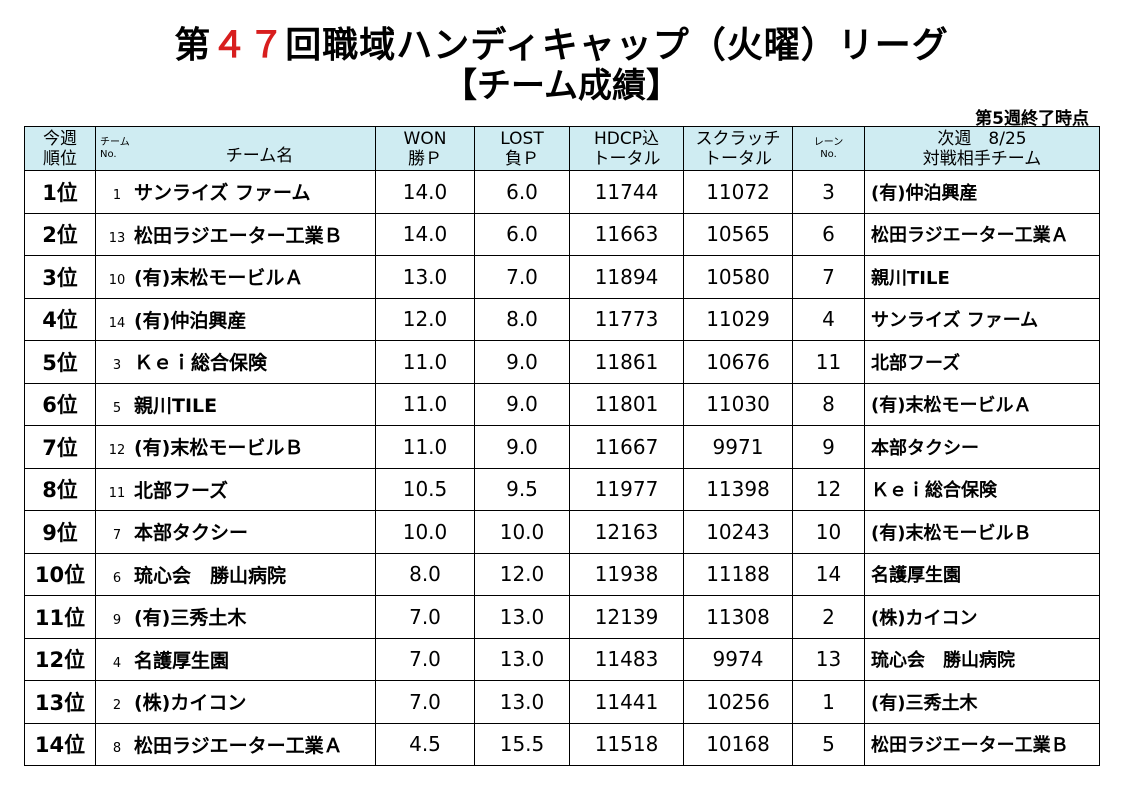  Describe the element at coordinates (522, 744) in the screenshot. I see `lost-cell: 15.5` at that location.